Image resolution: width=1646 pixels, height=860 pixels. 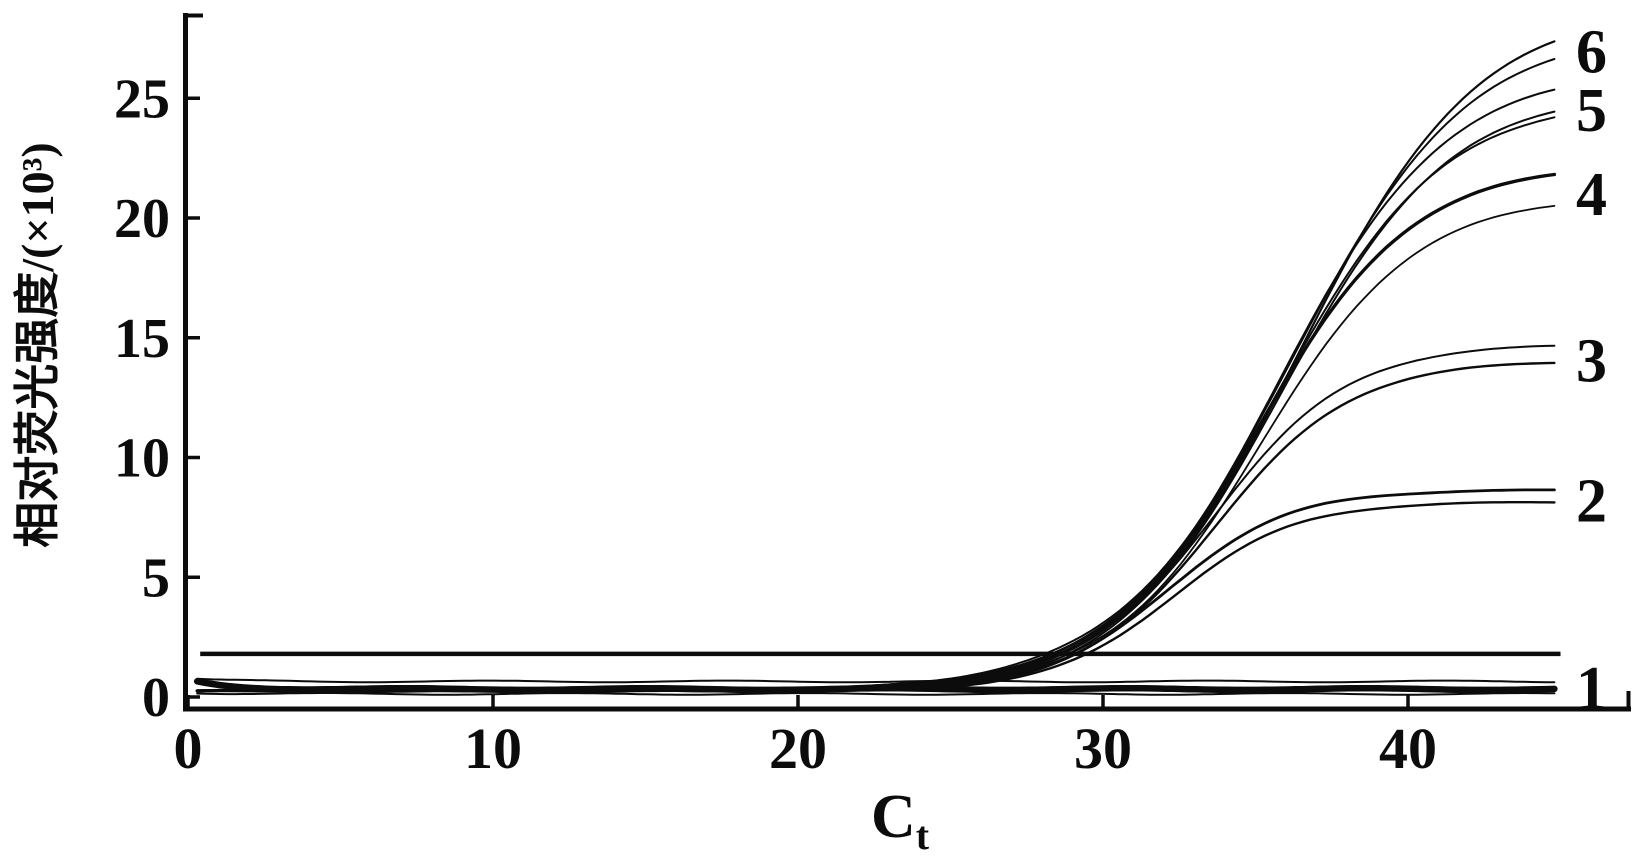 I want to click on x-tick-label: 20, so click(x=798, y=748).